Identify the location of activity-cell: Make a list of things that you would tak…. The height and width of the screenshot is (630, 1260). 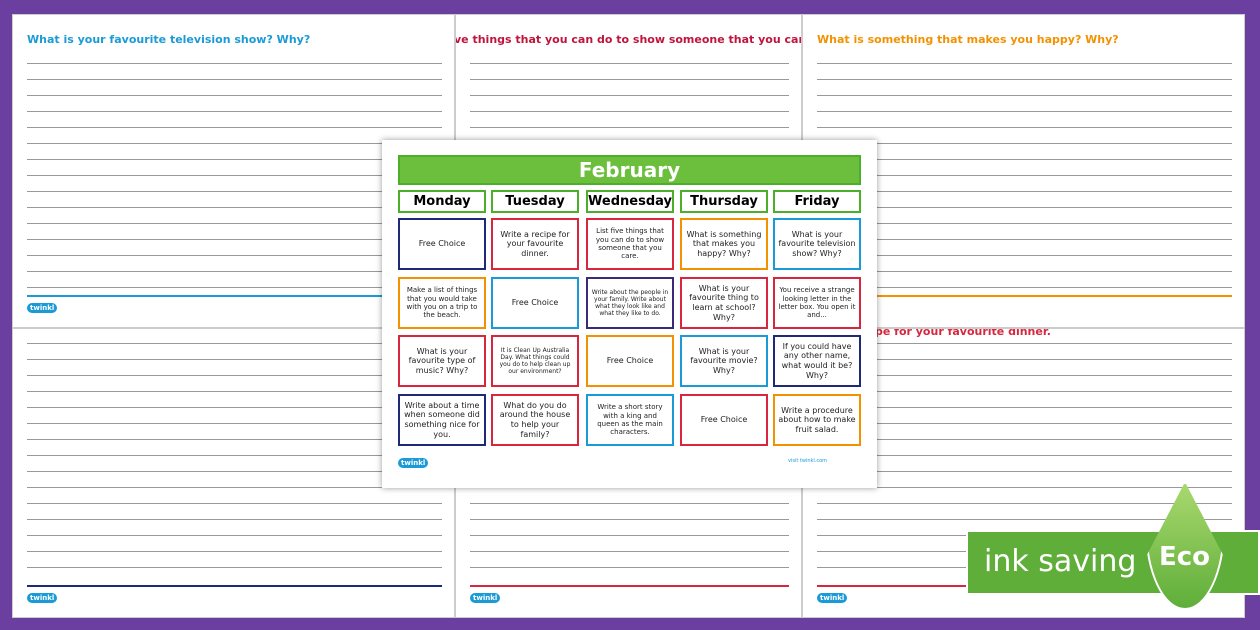
(442, 303).